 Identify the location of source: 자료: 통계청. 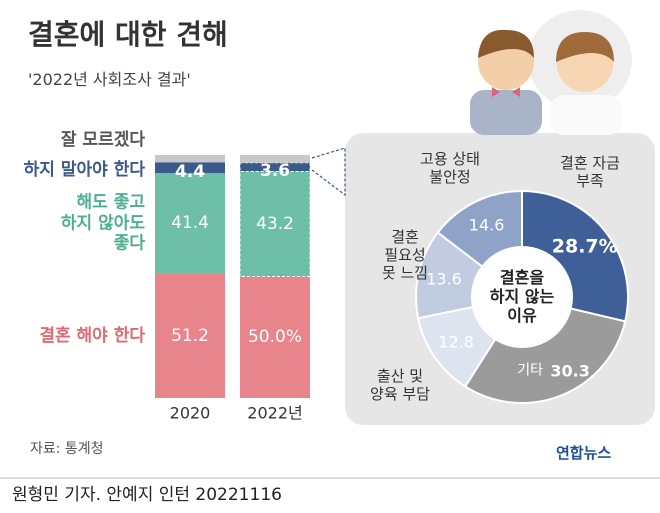
(67, 449).